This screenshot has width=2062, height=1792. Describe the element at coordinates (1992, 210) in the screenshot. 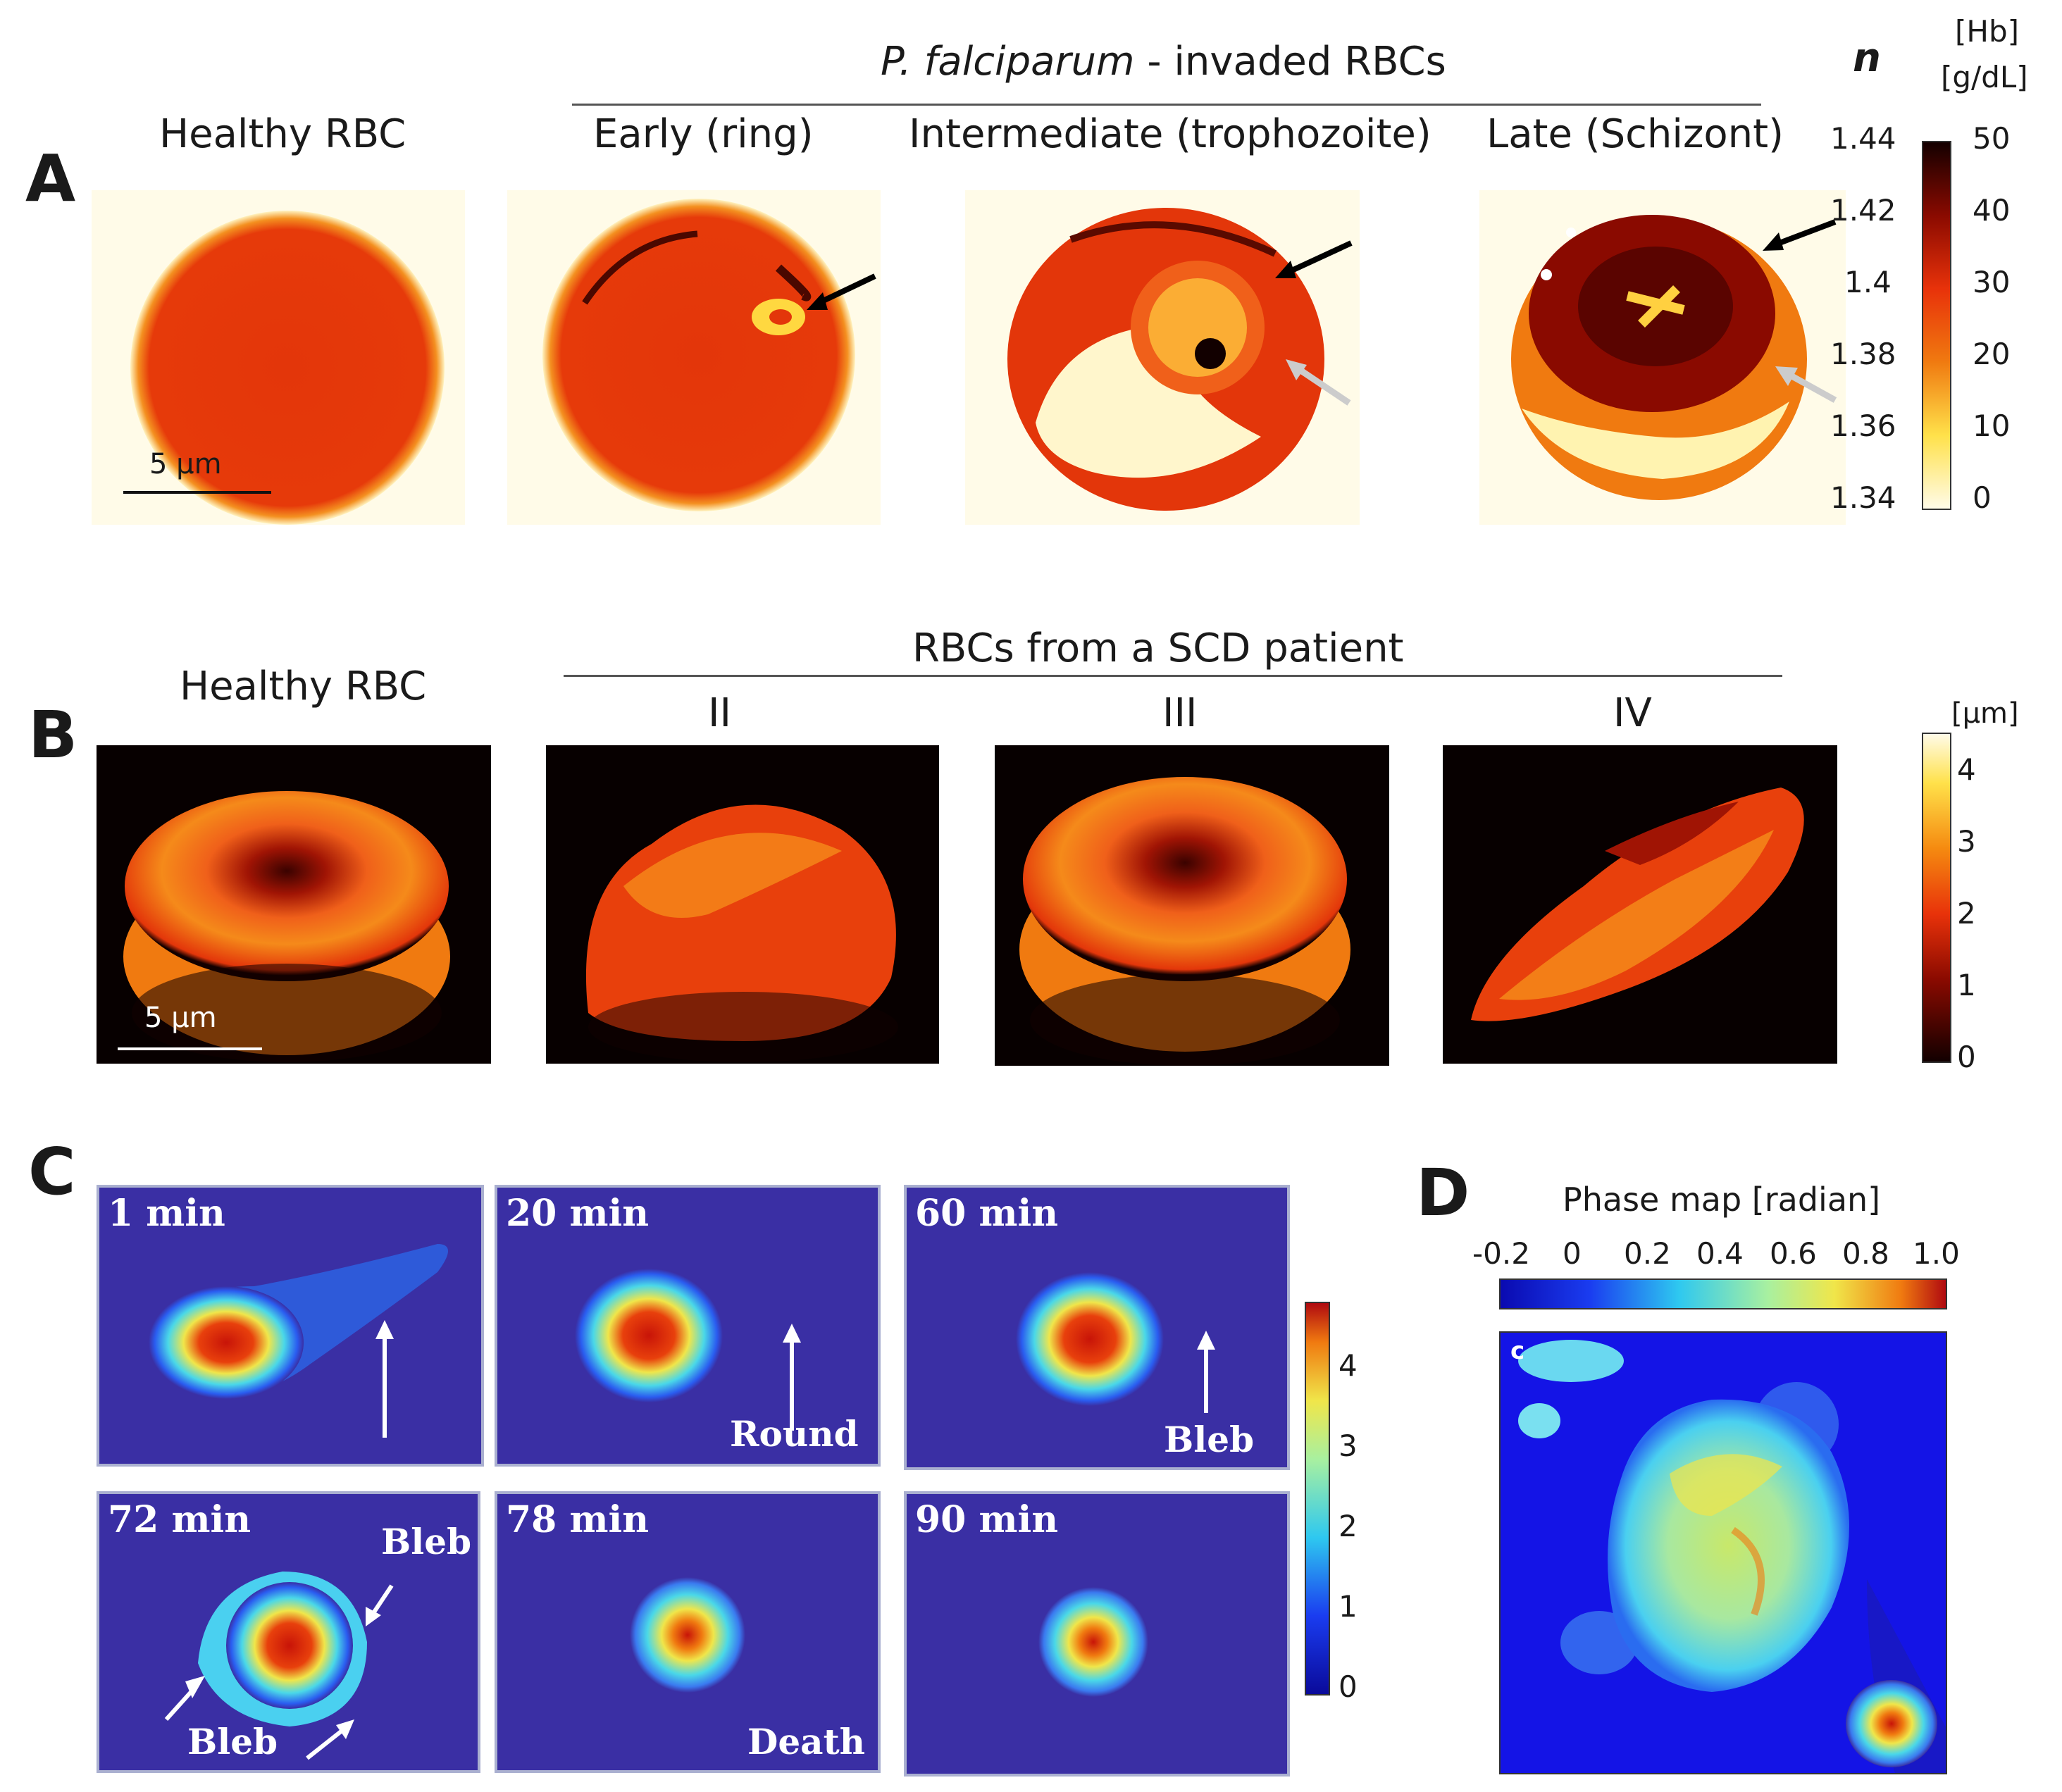

I see `panel-a-hb-tick: 40` at that location.